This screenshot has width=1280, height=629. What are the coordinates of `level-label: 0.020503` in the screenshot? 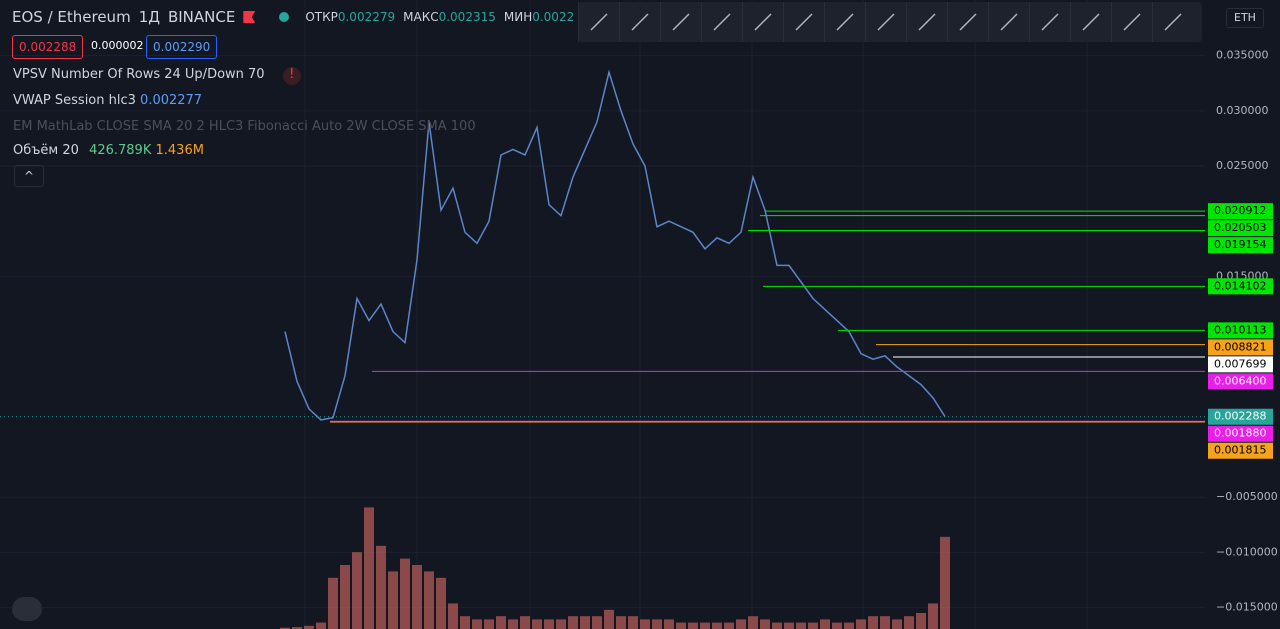 It's located at (1240, 227).